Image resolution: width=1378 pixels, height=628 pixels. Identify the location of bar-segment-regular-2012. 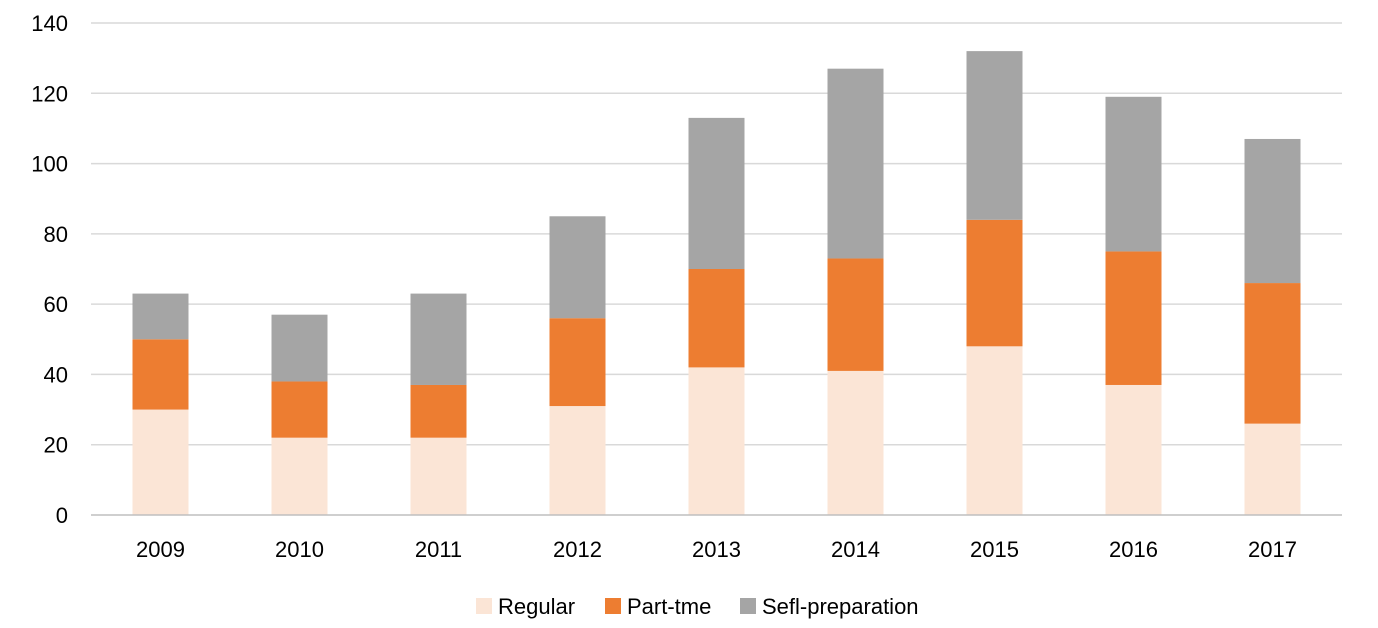
(577, 460).